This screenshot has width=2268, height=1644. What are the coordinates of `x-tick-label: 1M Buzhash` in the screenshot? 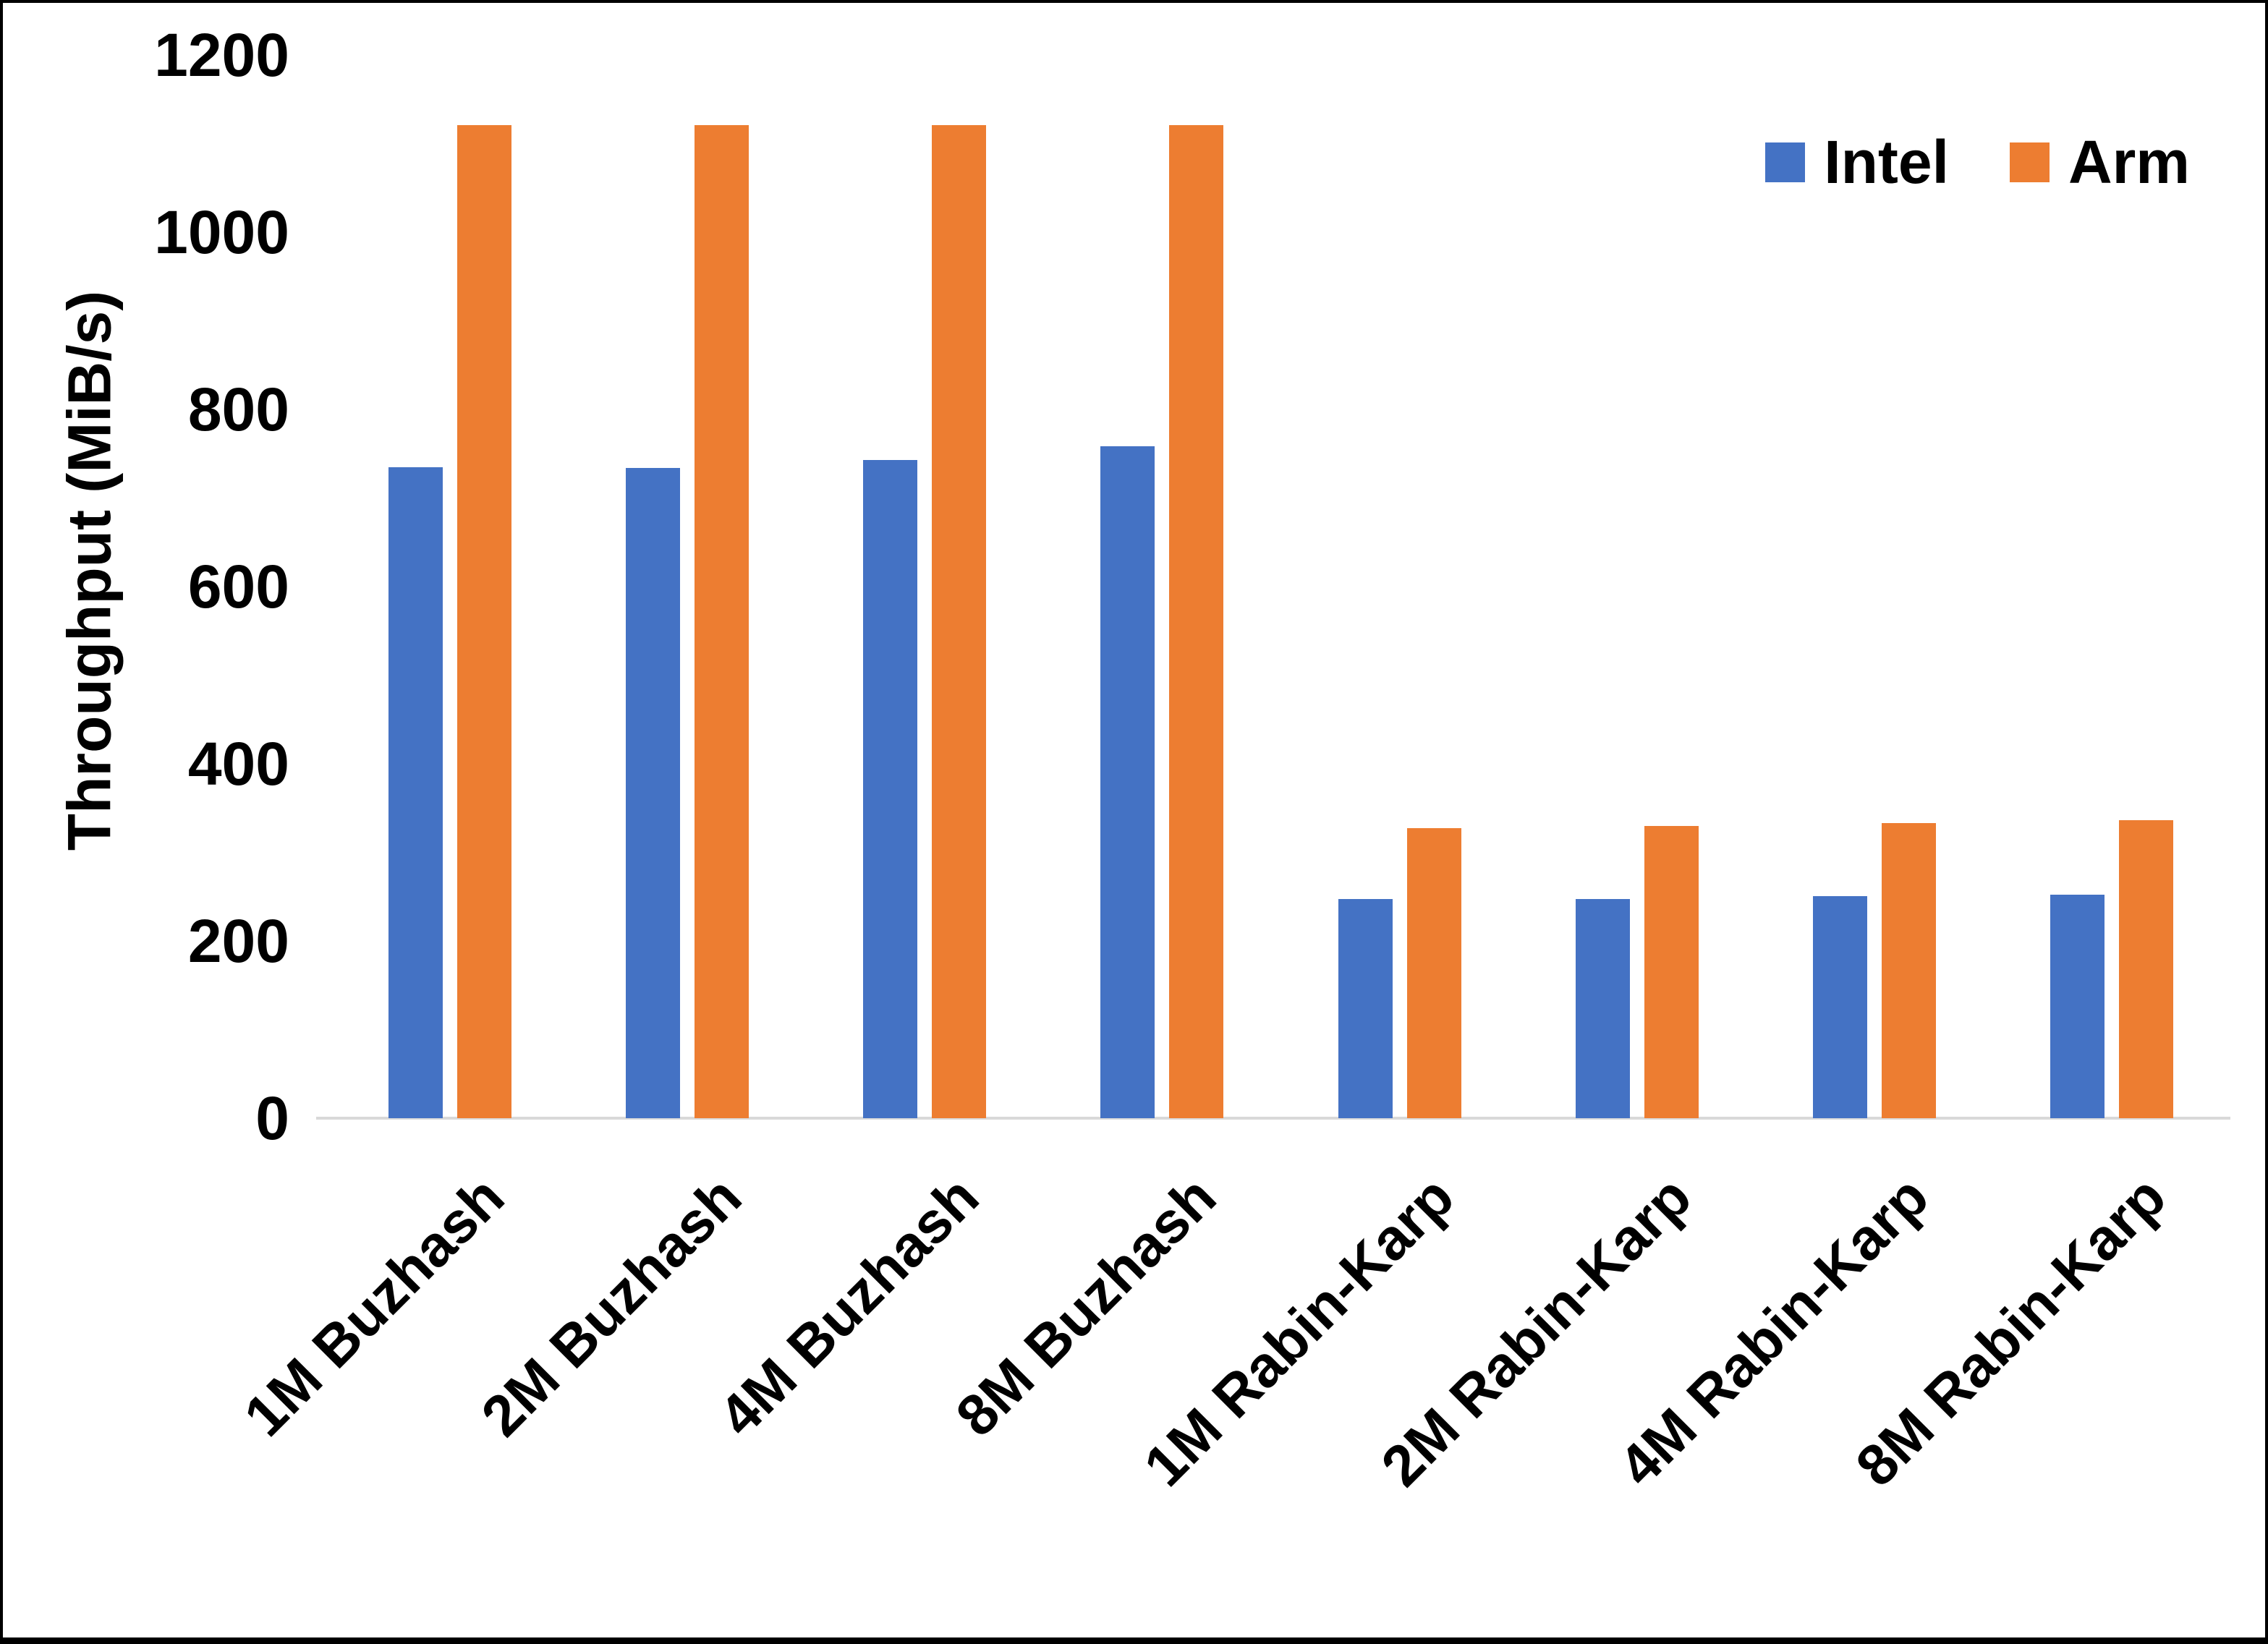 It's located at (374, 1306).